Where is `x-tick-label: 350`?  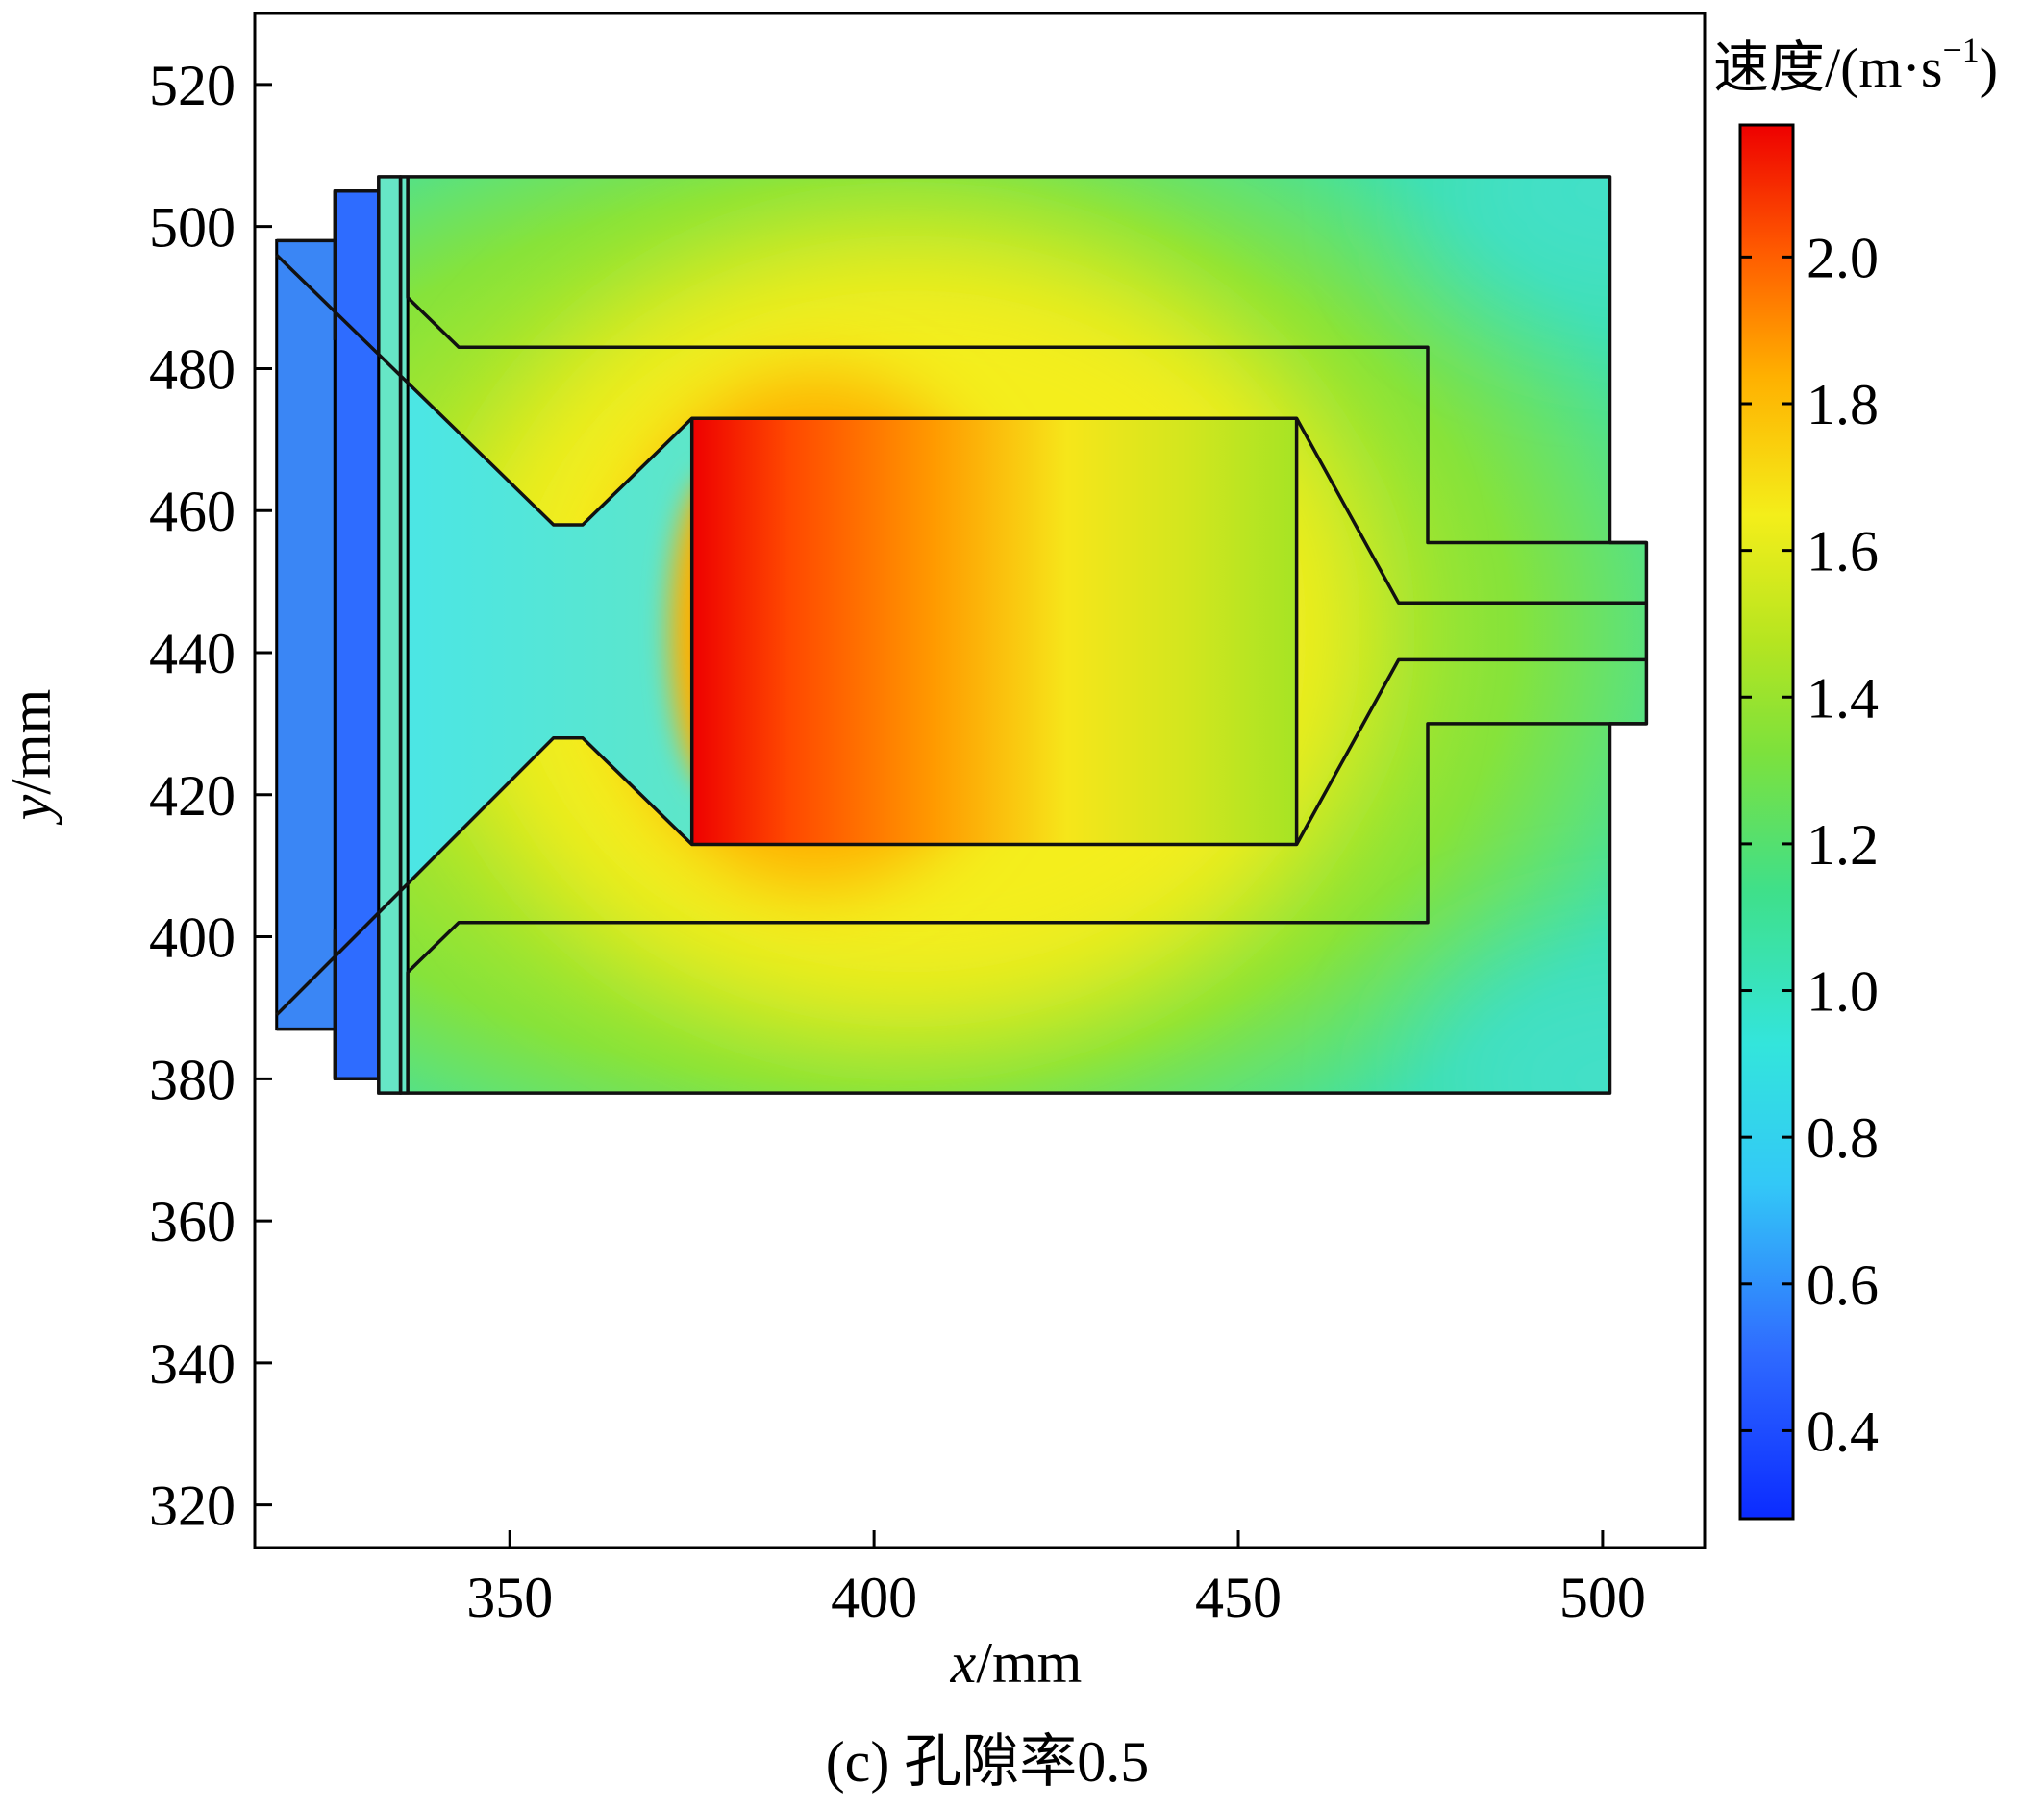
x-tick-label: 350 is located at coordinates (509, 1597).